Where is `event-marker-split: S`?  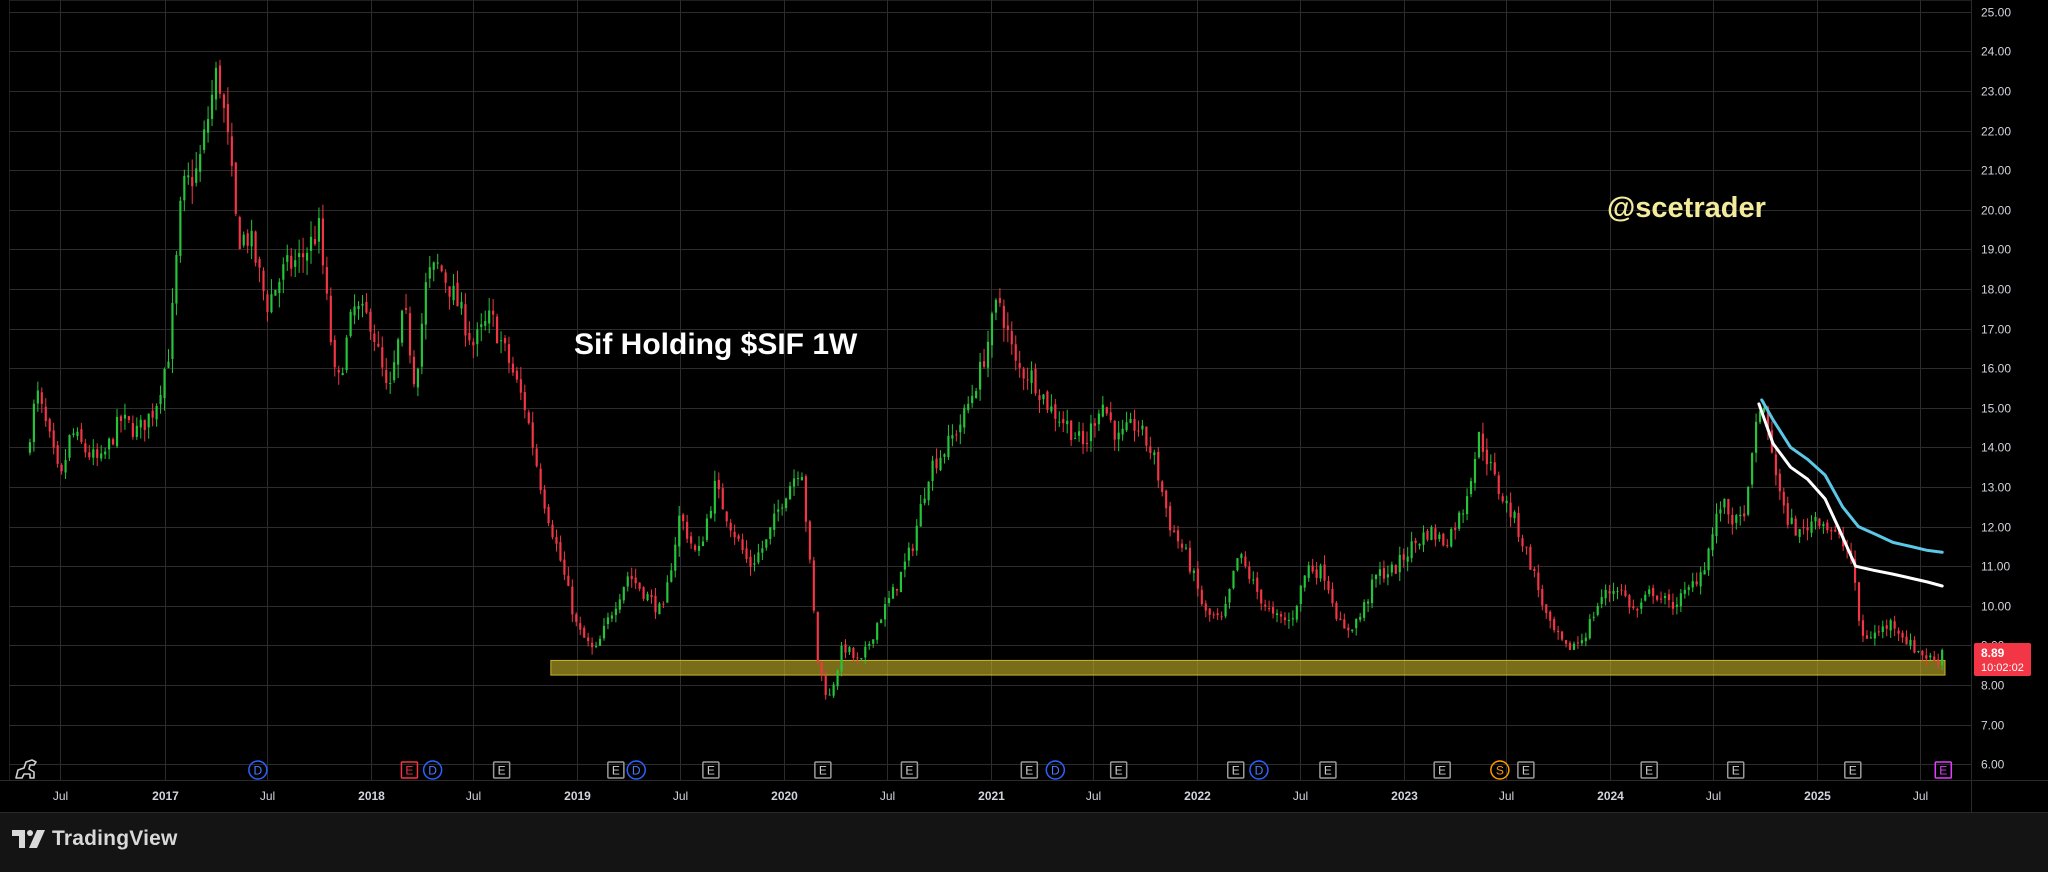
event-marker-split: S is located at coordinates (1500, 770).